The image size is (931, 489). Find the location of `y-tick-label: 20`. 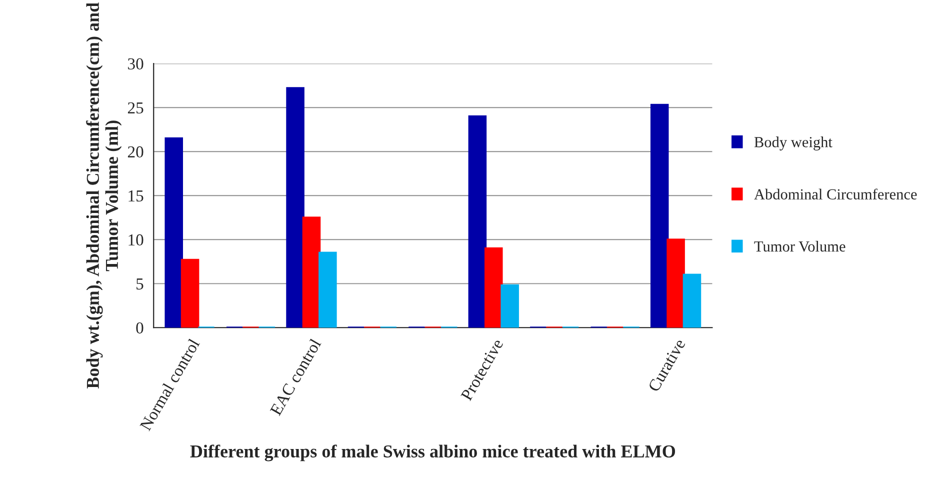

y-tick-label: 20 is located at coordinates (136, 152).